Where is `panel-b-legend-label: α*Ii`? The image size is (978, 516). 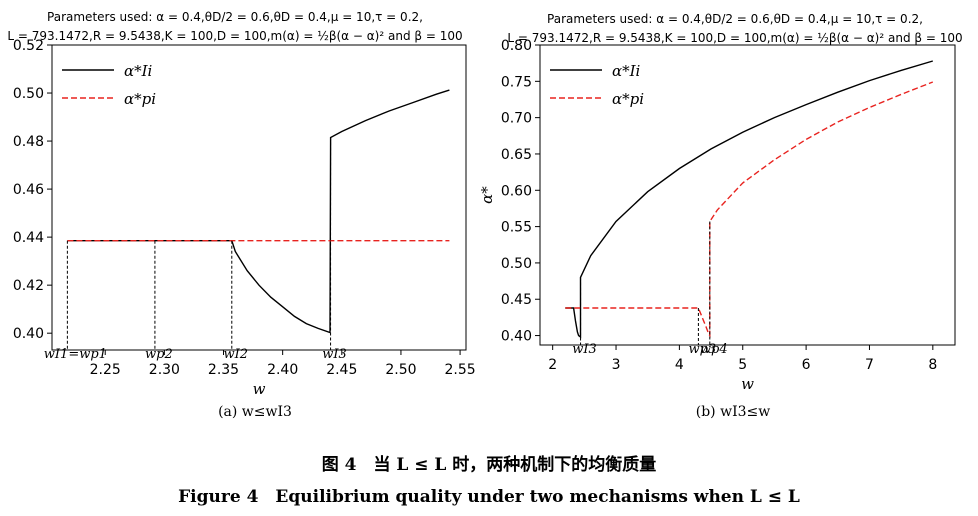
panel-b-legend-label: α*Ii is located at coordinates (626, 71).